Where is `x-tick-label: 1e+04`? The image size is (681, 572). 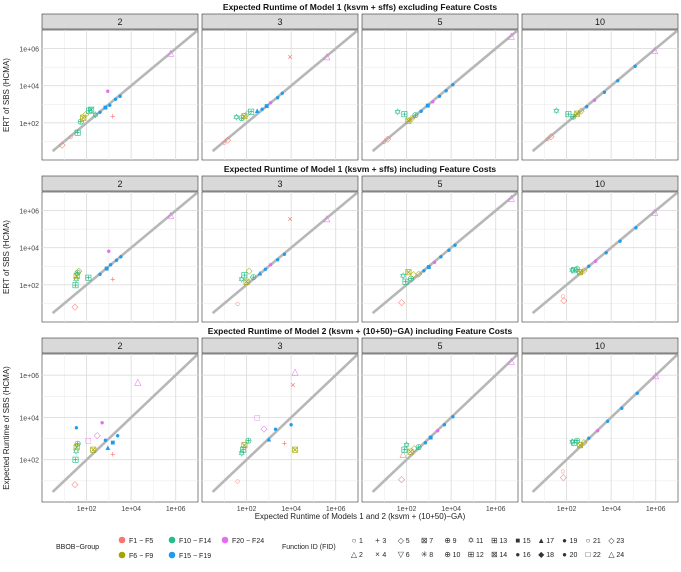 x-tick-label: 1e+04 is located at coordinates (451, 509).